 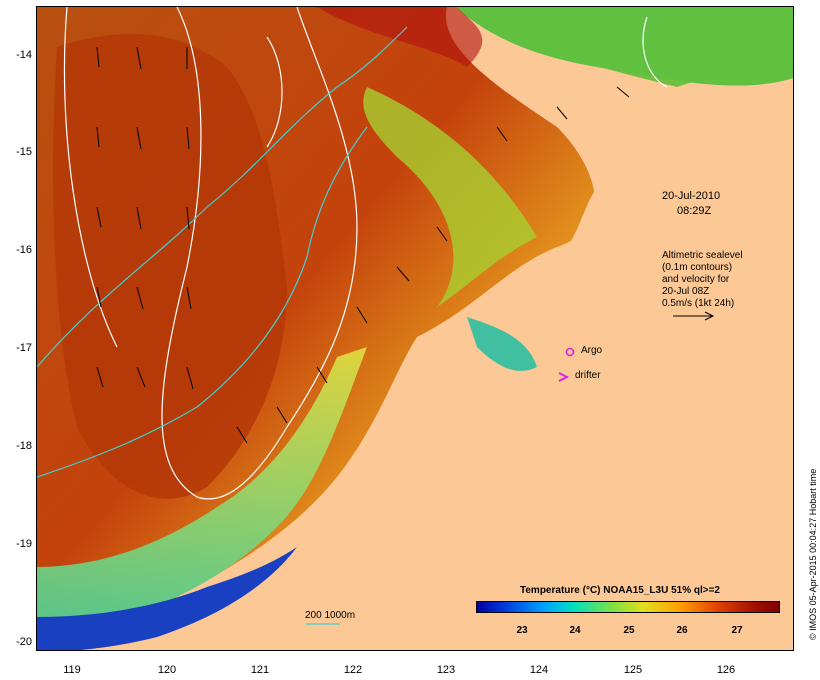 What do you see at coordinates (575, 630) in the screenshot?
I see `colorbar-tick: 24` at bounding box center [575, 630].